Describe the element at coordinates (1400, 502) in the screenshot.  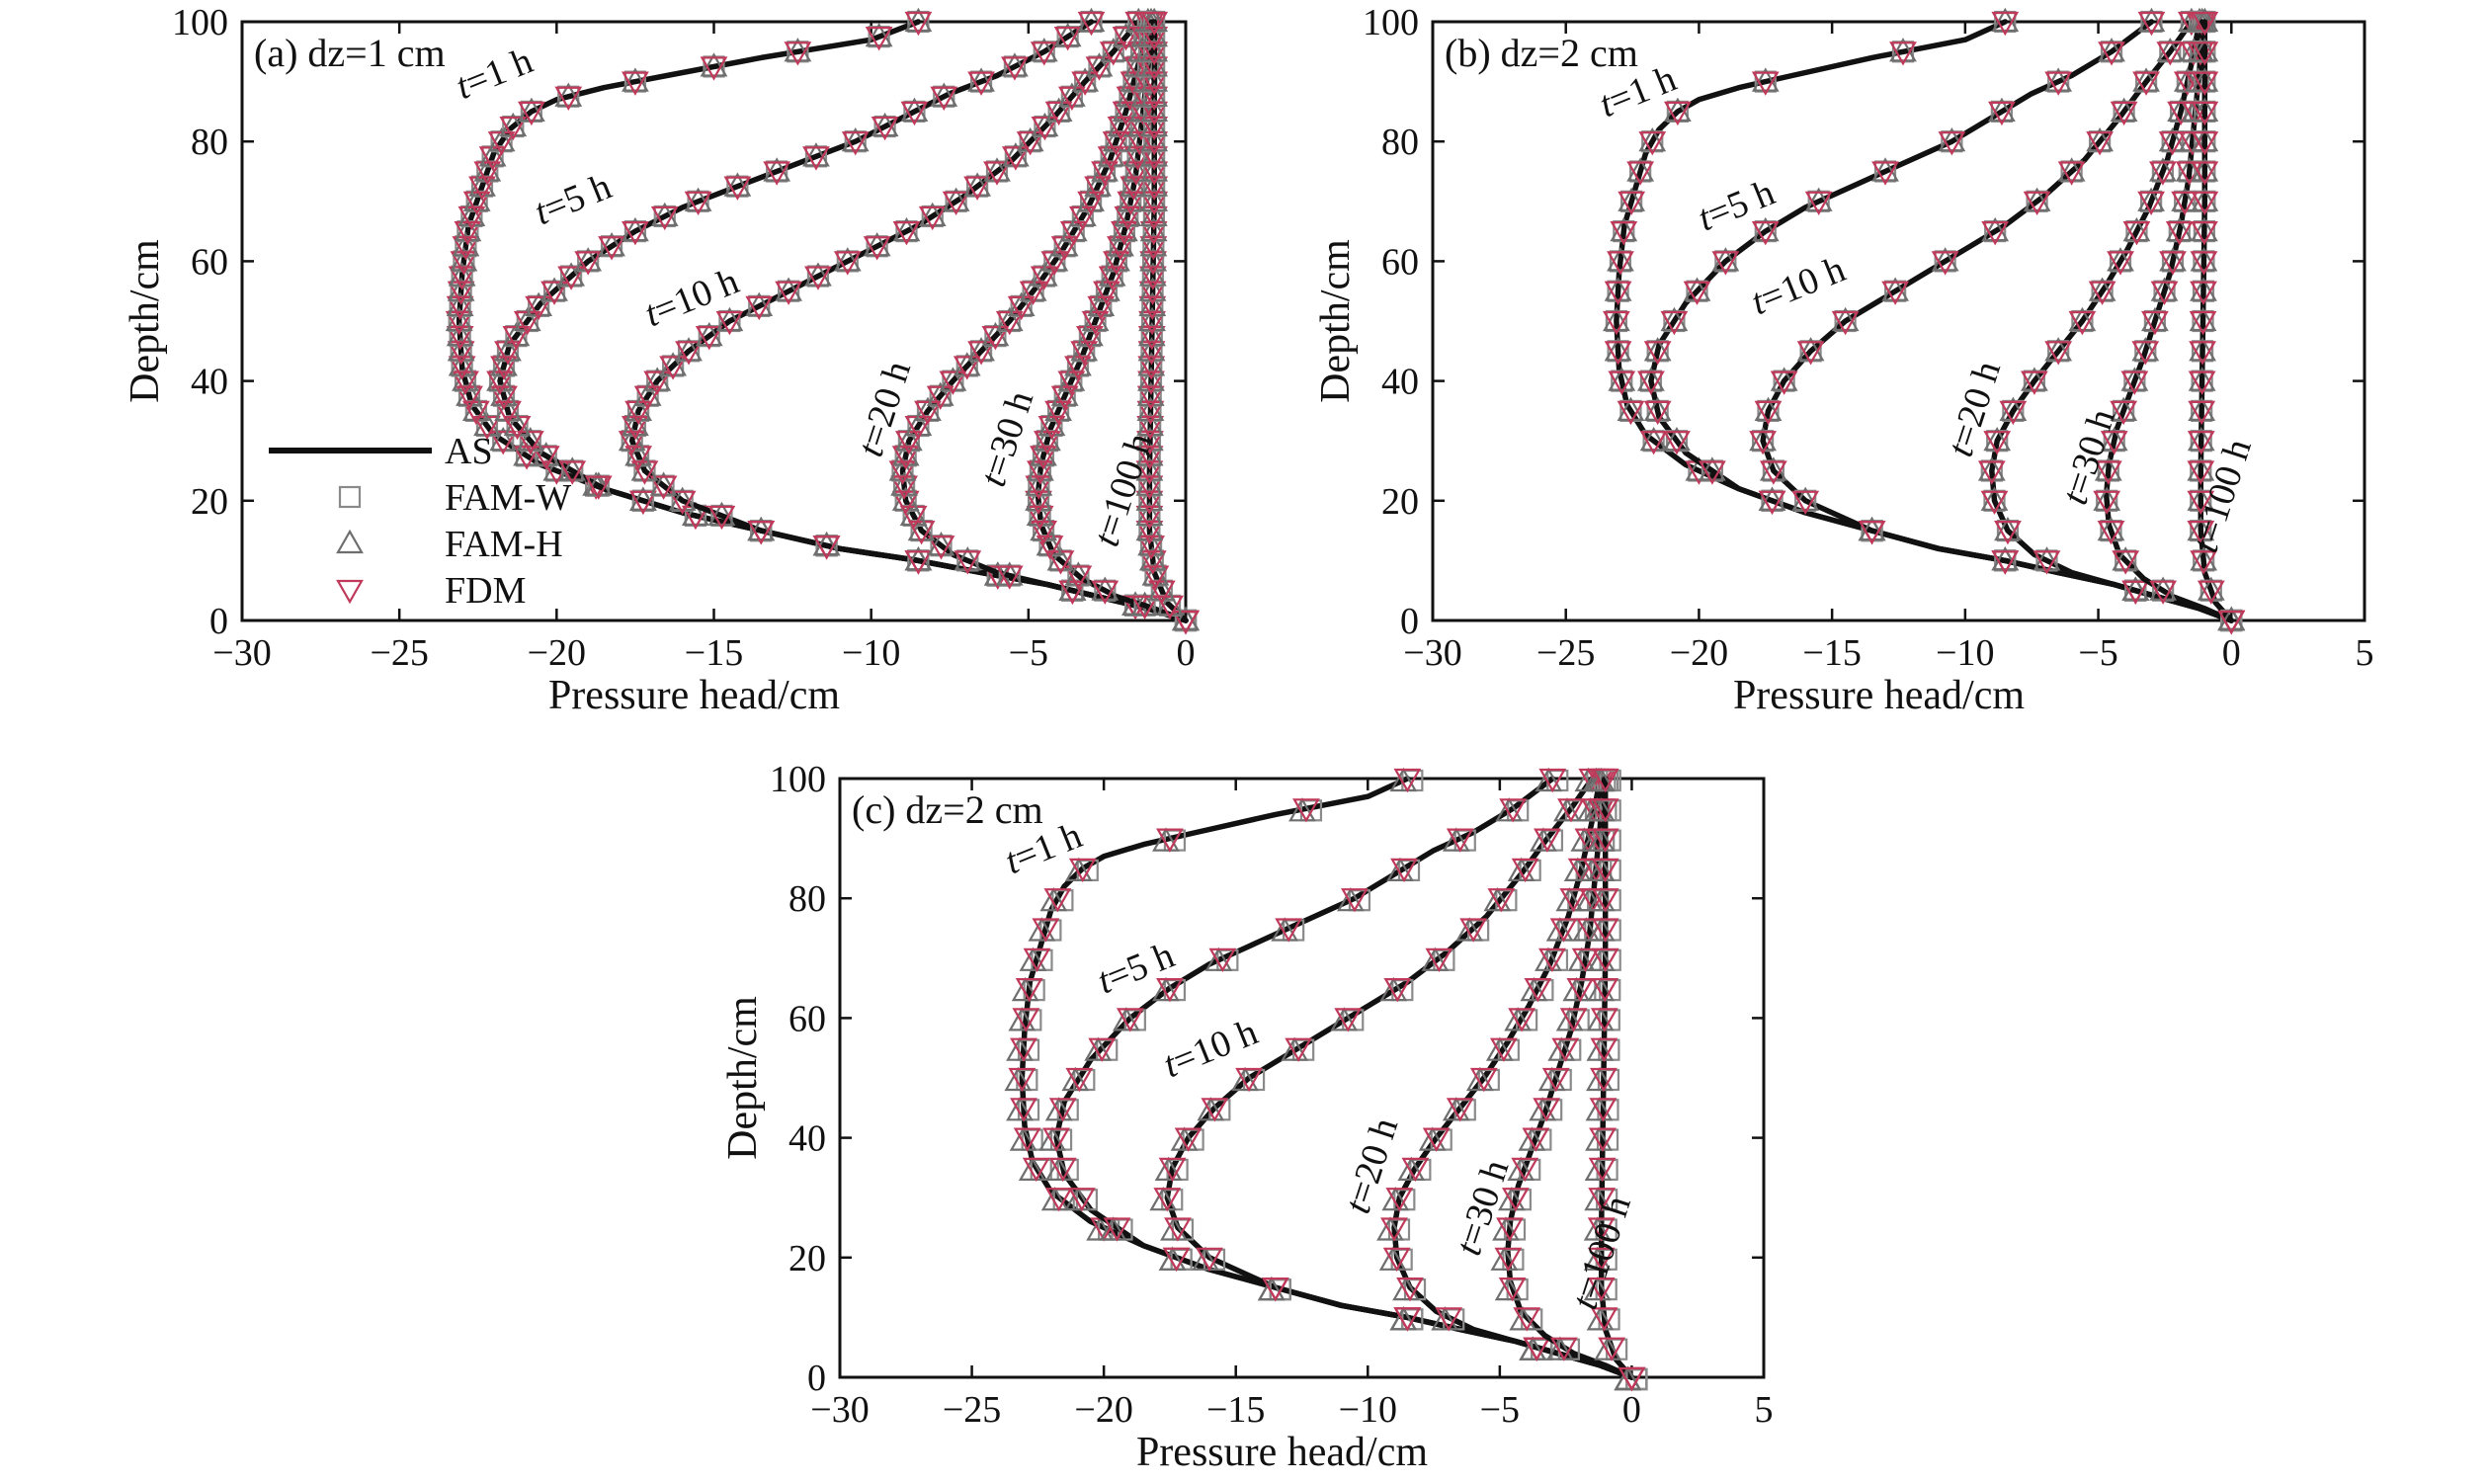
I see `y-tick-label: 20` at that location.